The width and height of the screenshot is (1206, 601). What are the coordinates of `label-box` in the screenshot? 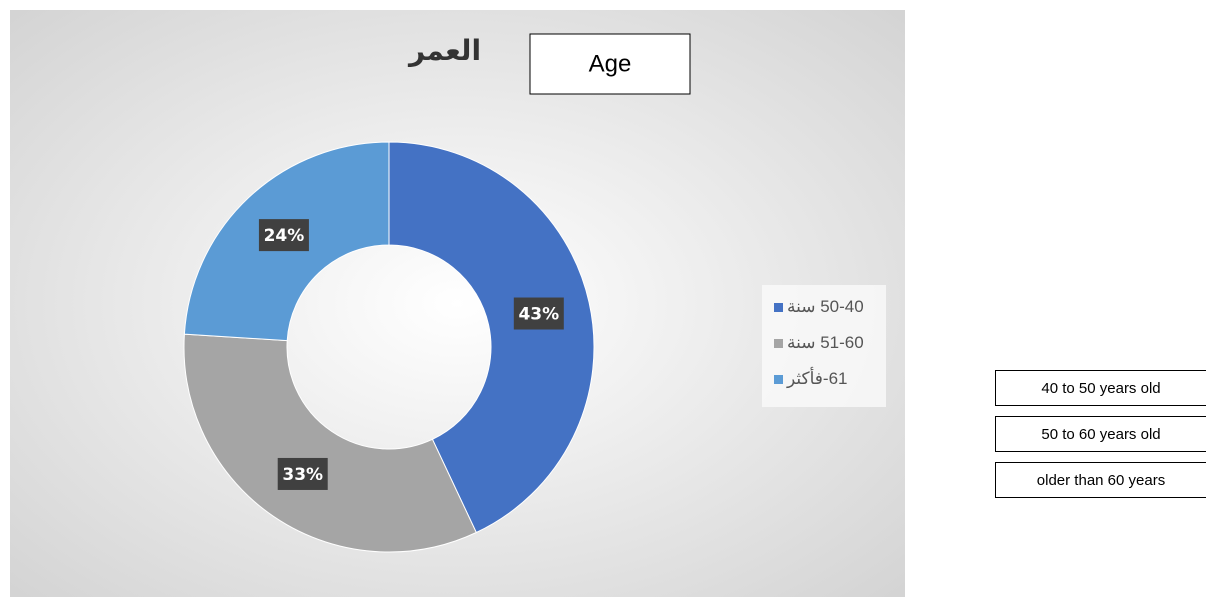 It's located at (610, 64).